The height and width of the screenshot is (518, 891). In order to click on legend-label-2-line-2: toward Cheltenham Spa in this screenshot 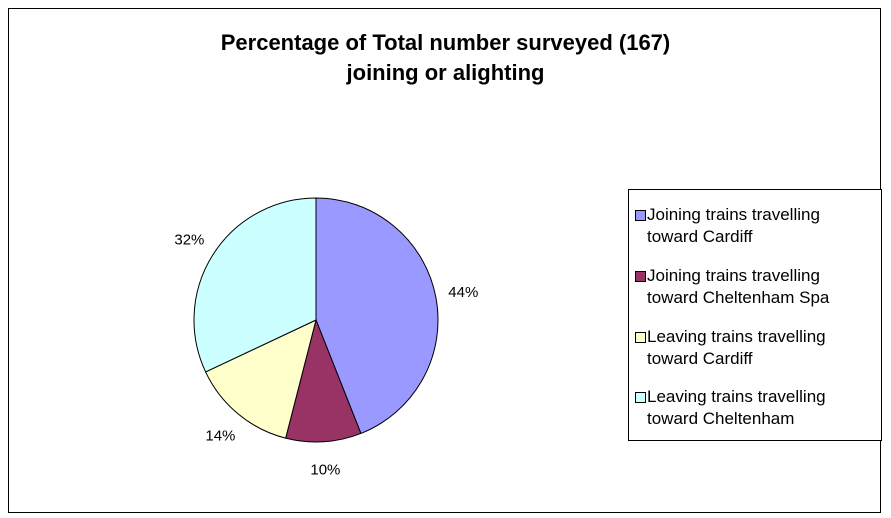, I will do `click(738, 297)`.